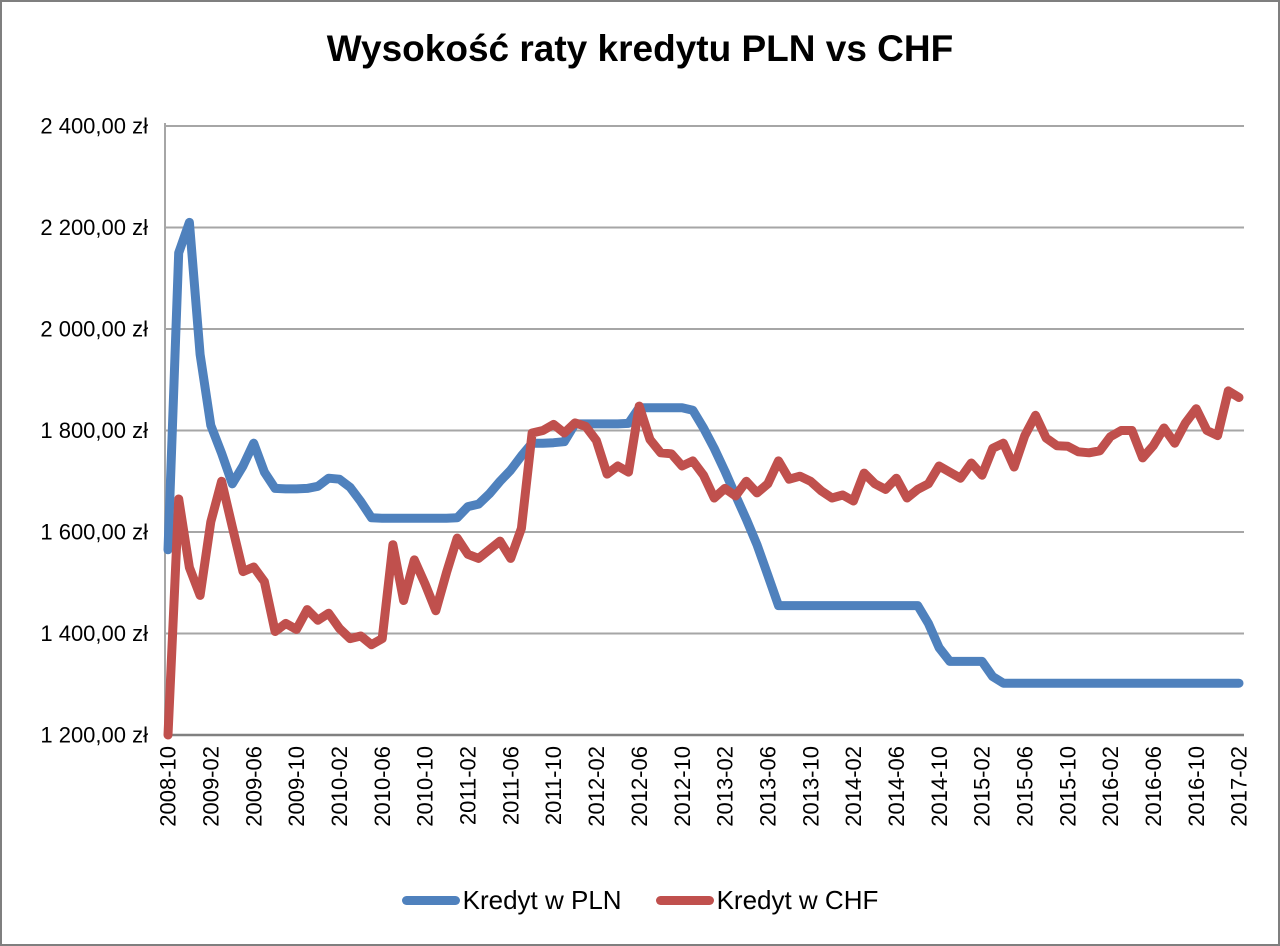 Image resolution: width=1280 pixels, height=946 pixels. What do you see at coordinates (1110, 786) in the screenshot?
I see `x-axis-tick-label: 2016-02` at bounding box center [1110, 786].